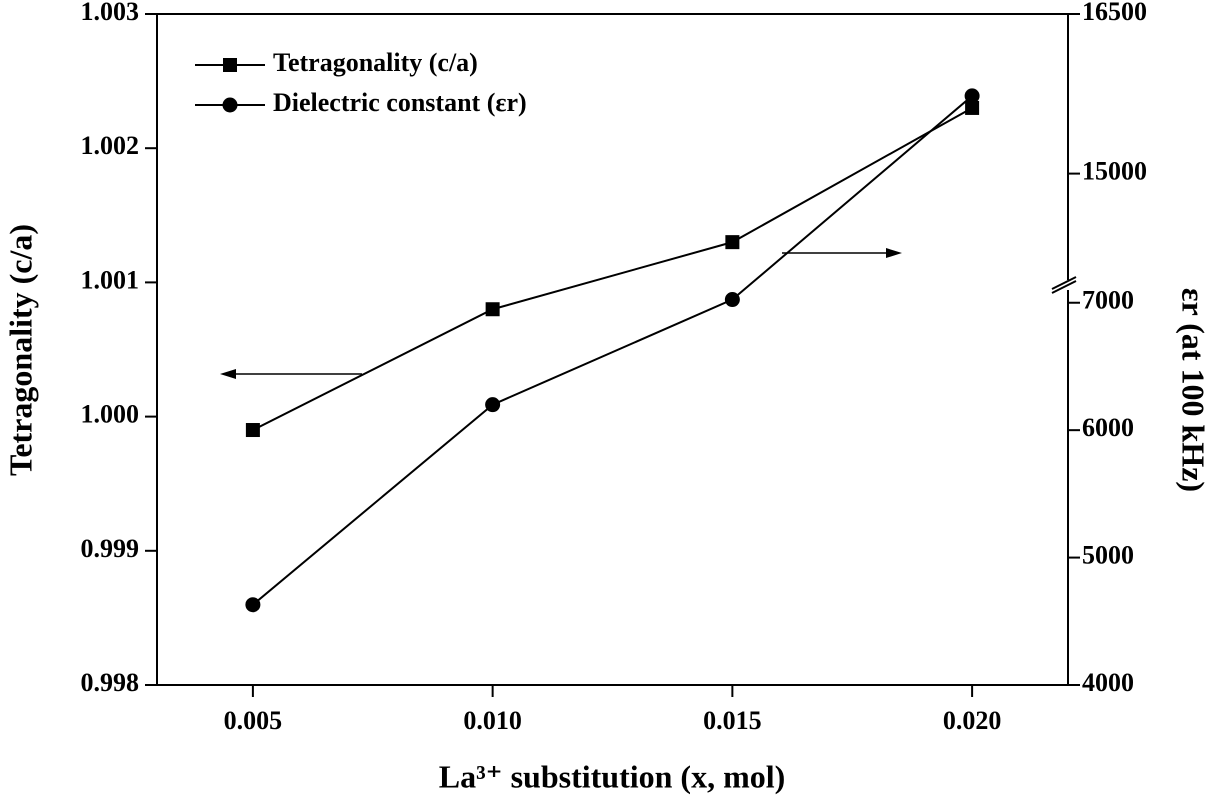  What do you see at coordinates (492, 720) in the screenshot?
I see `x-tick-label: 0.010` at bounding box center [492, 720].